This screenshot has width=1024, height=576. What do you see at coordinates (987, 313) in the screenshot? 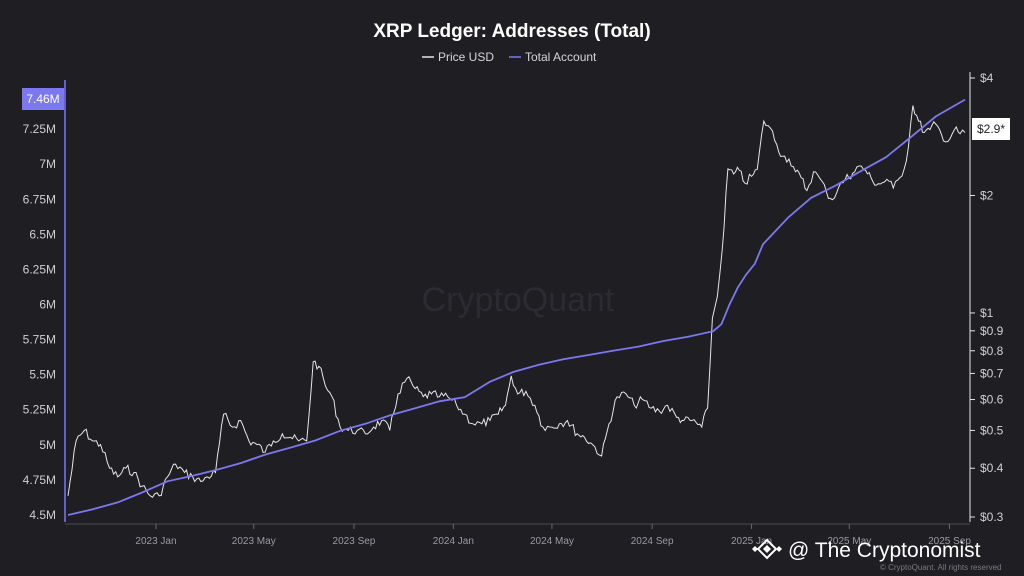
I see `right-tick-label: $1` at bounding box center [987, 313].